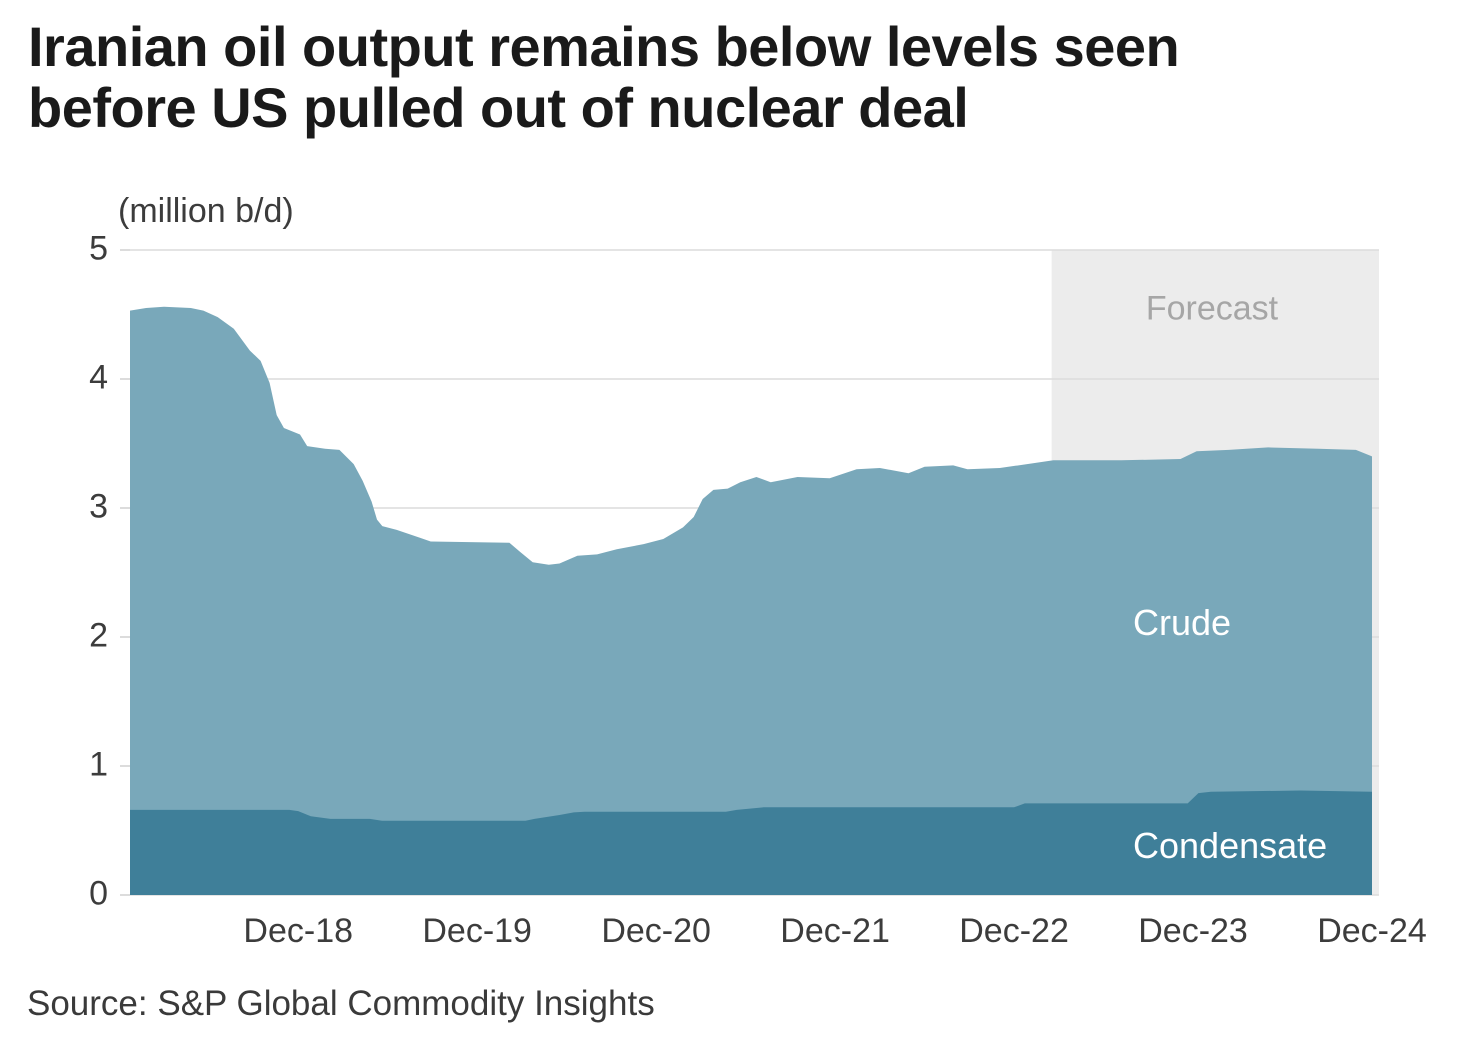 Image resolution: width=1468 pixels, height=1052 pixels. I want to click on y-tick-label-1: 1, so click(98, 764).